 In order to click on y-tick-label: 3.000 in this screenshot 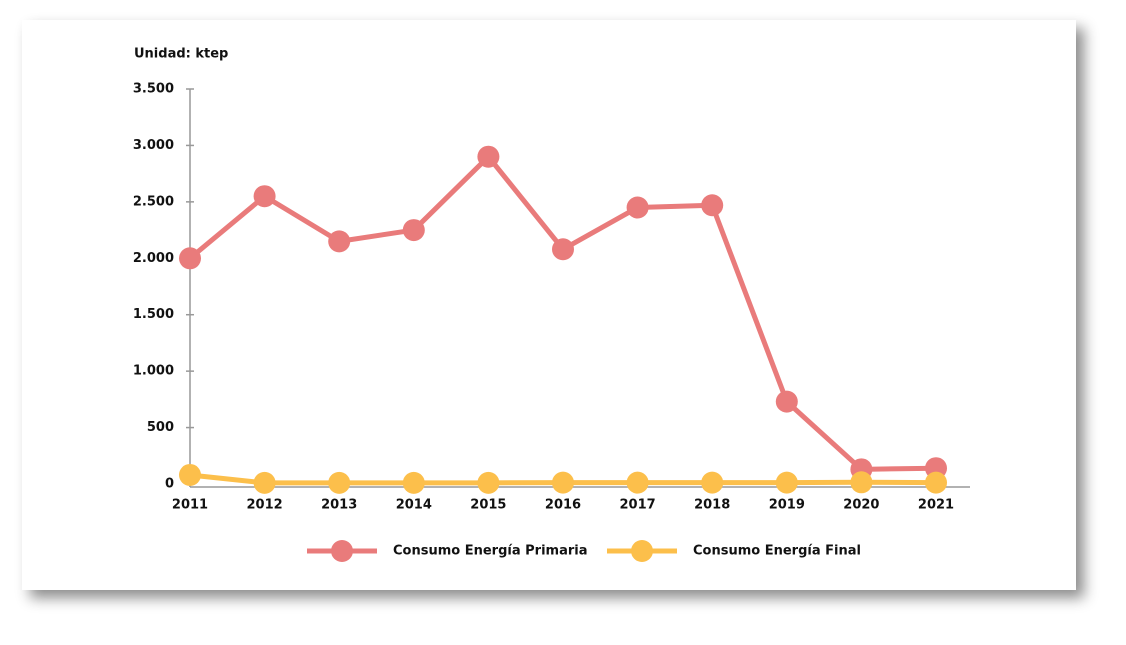, I will do `click(153, 145)`.